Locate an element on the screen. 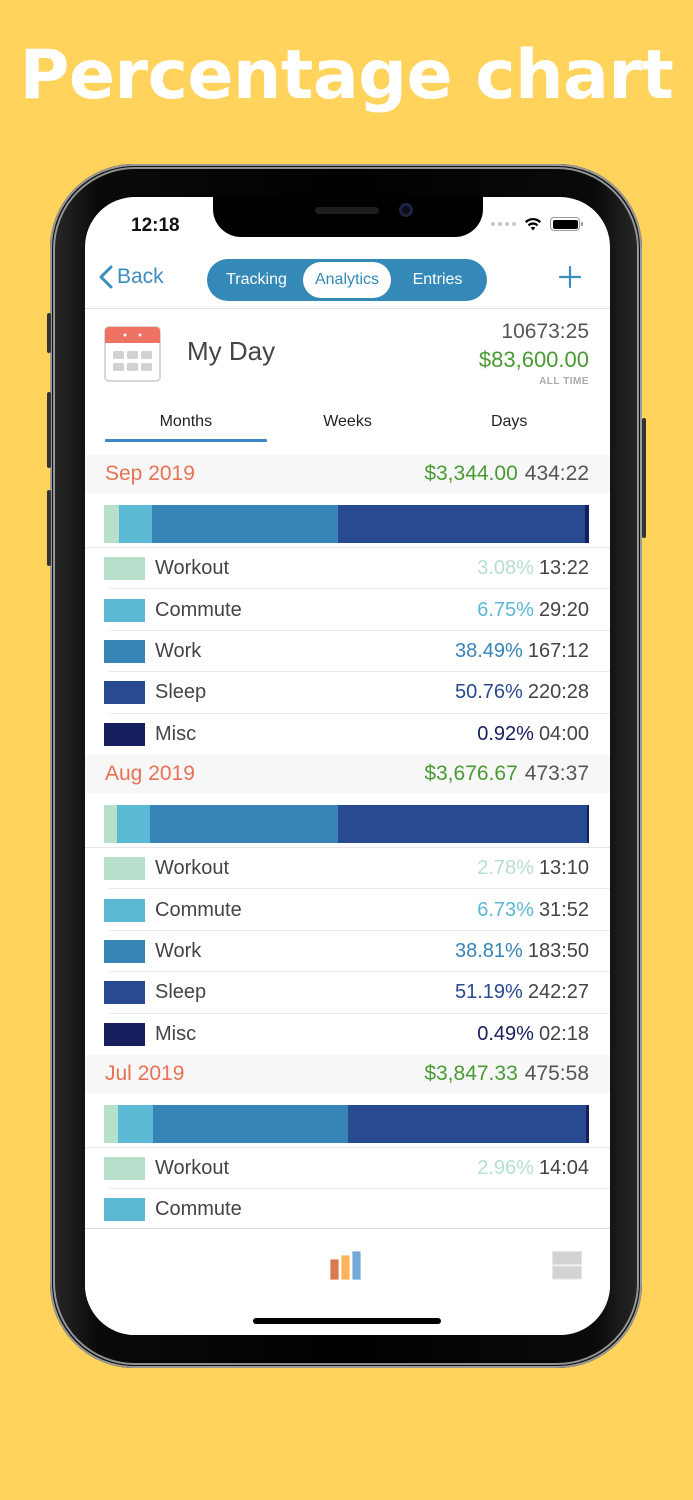 This screenshot has height=1500, width=693. category-name: Sleep is located at coordinates (181, 992).